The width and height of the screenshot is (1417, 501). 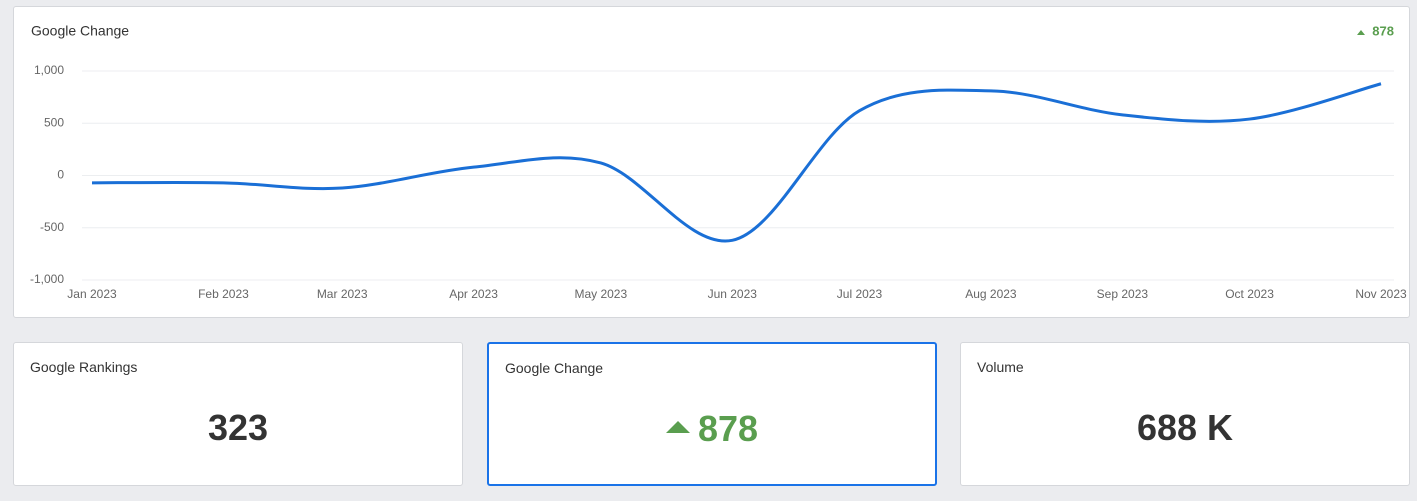 What do you see at coordinates (1123, 294) in the screenshot?
I see `x-tick-label: Sep 2023` at bounding box center [1123, 294].